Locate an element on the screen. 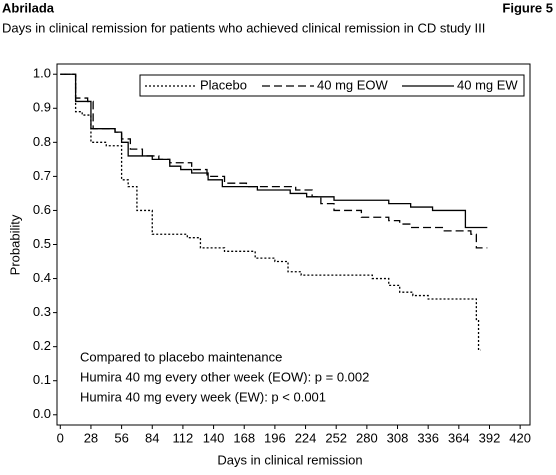 This screenshot has width=556, height=475. x-tick-label: 84 is located at coordinates (152, 437).